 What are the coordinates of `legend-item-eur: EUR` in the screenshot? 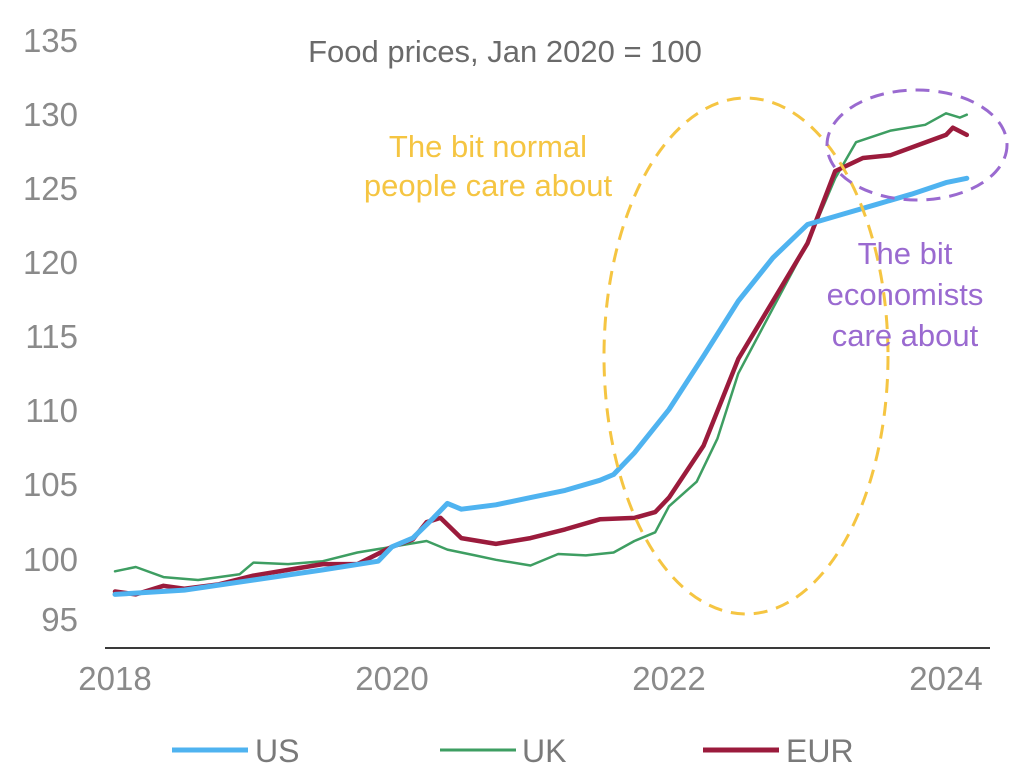 It's located at (778, 751).